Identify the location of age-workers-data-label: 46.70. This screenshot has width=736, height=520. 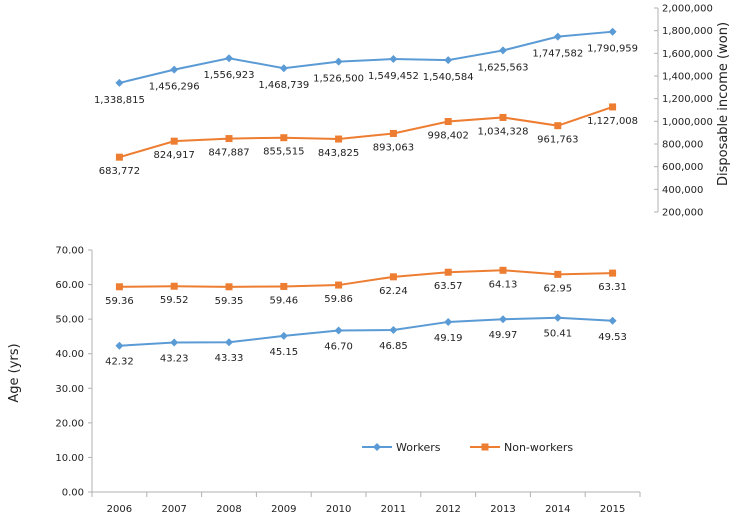
(338, 347).